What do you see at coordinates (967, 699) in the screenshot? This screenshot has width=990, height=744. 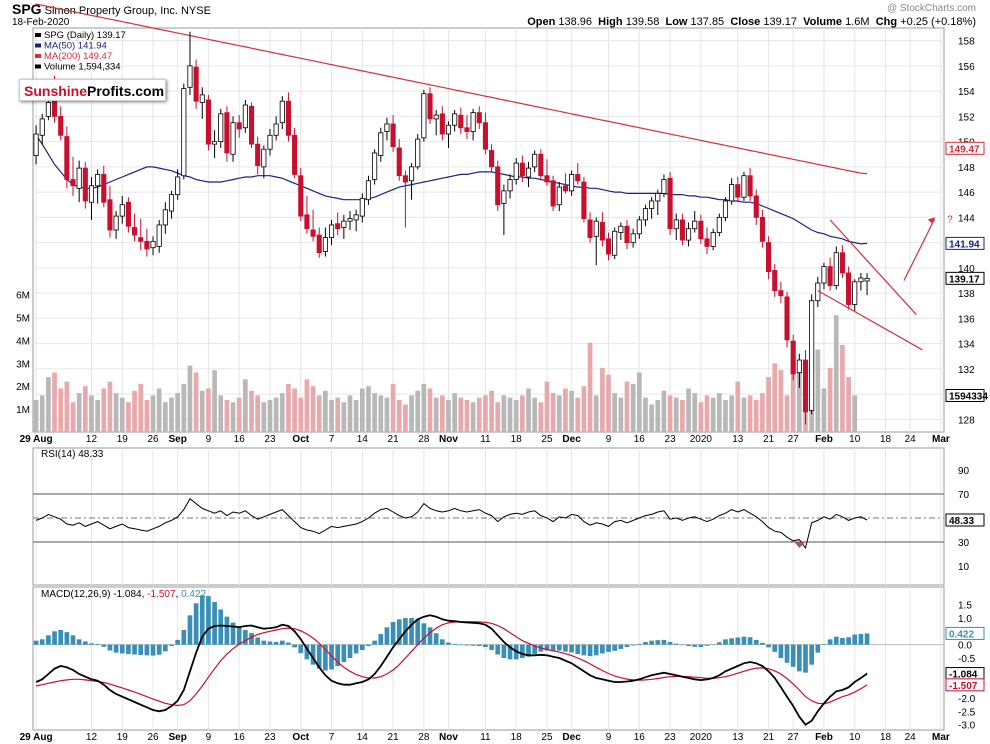 I see `macd-tick-label: -2.0` at bounding box center [967, 699].